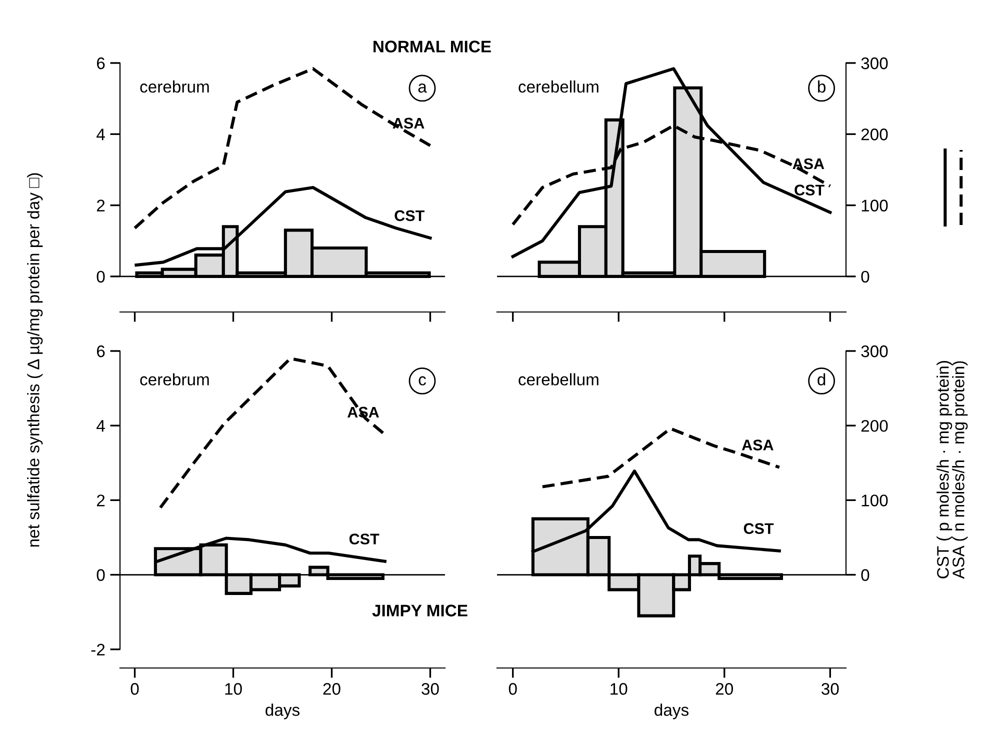  I want to click on annotation: b, so click(822, 86).